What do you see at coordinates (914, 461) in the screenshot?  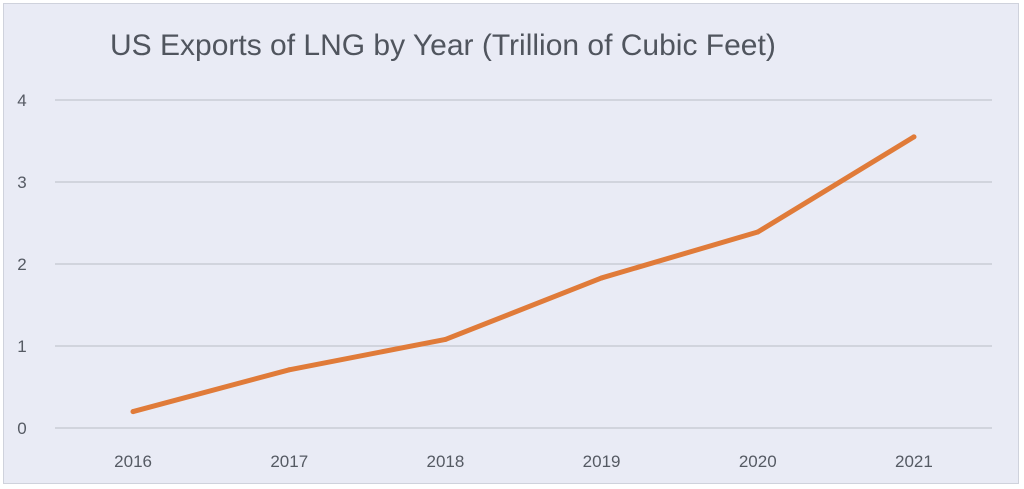 I see `x-tick-label: 2021` at bounding box center [914, 461].